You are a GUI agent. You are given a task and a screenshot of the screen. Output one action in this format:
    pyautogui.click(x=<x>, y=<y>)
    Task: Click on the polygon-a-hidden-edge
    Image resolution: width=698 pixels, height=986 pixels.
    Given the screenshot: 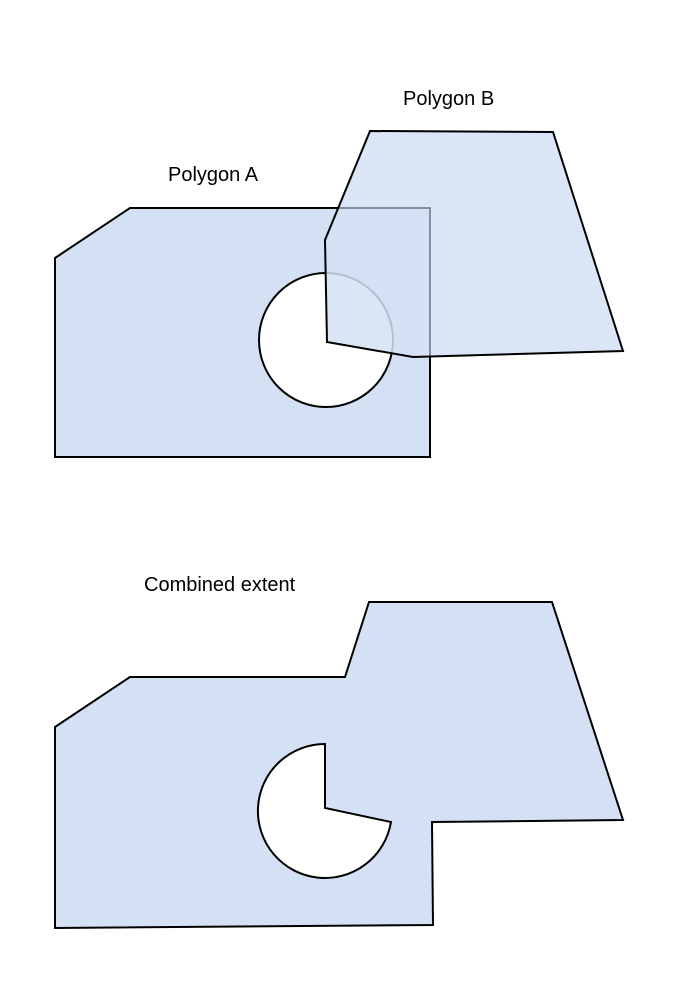 What is the action you would take?
    pyautogui.click(x=382, y=282)
    